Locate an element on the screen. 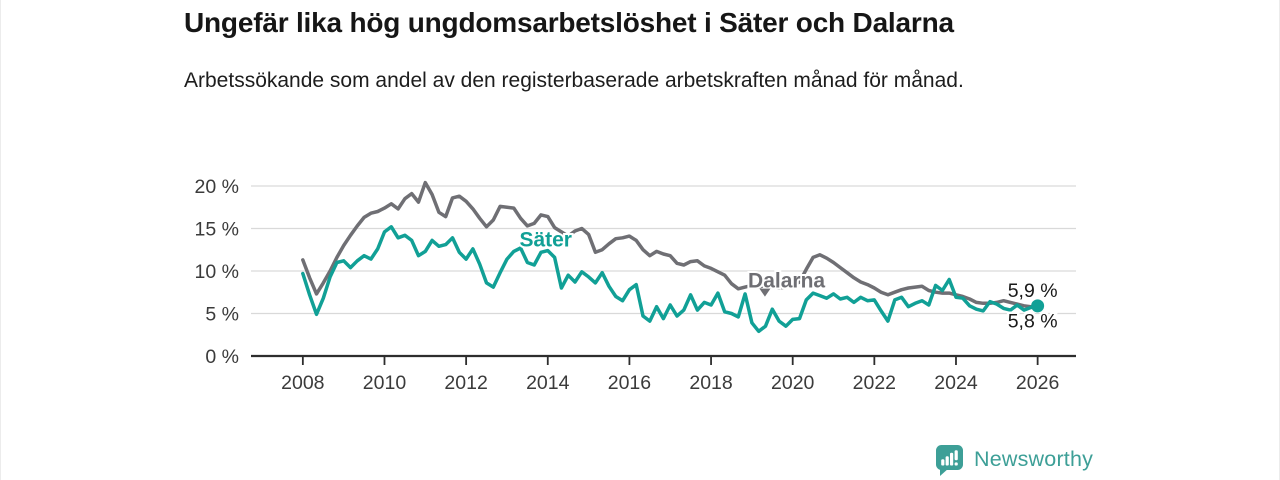  x-tick-label-2016: 2016 is located at coordinates (629, 383).